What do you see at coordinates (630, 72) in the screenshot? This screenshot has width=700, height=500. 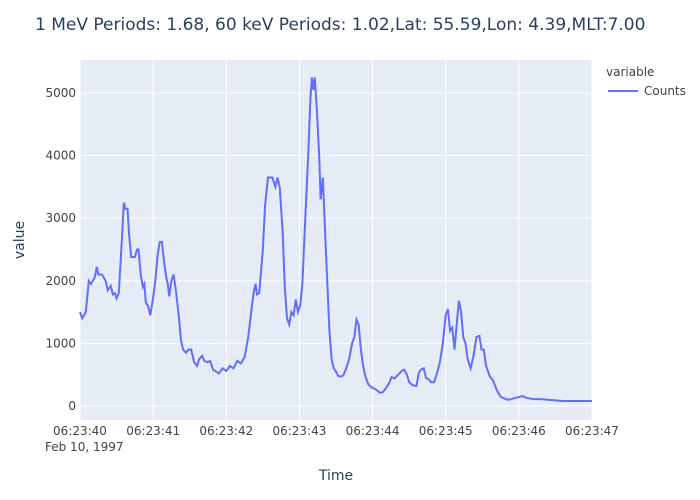 I see `legend-title: variable` at bounding box center [630, 72].